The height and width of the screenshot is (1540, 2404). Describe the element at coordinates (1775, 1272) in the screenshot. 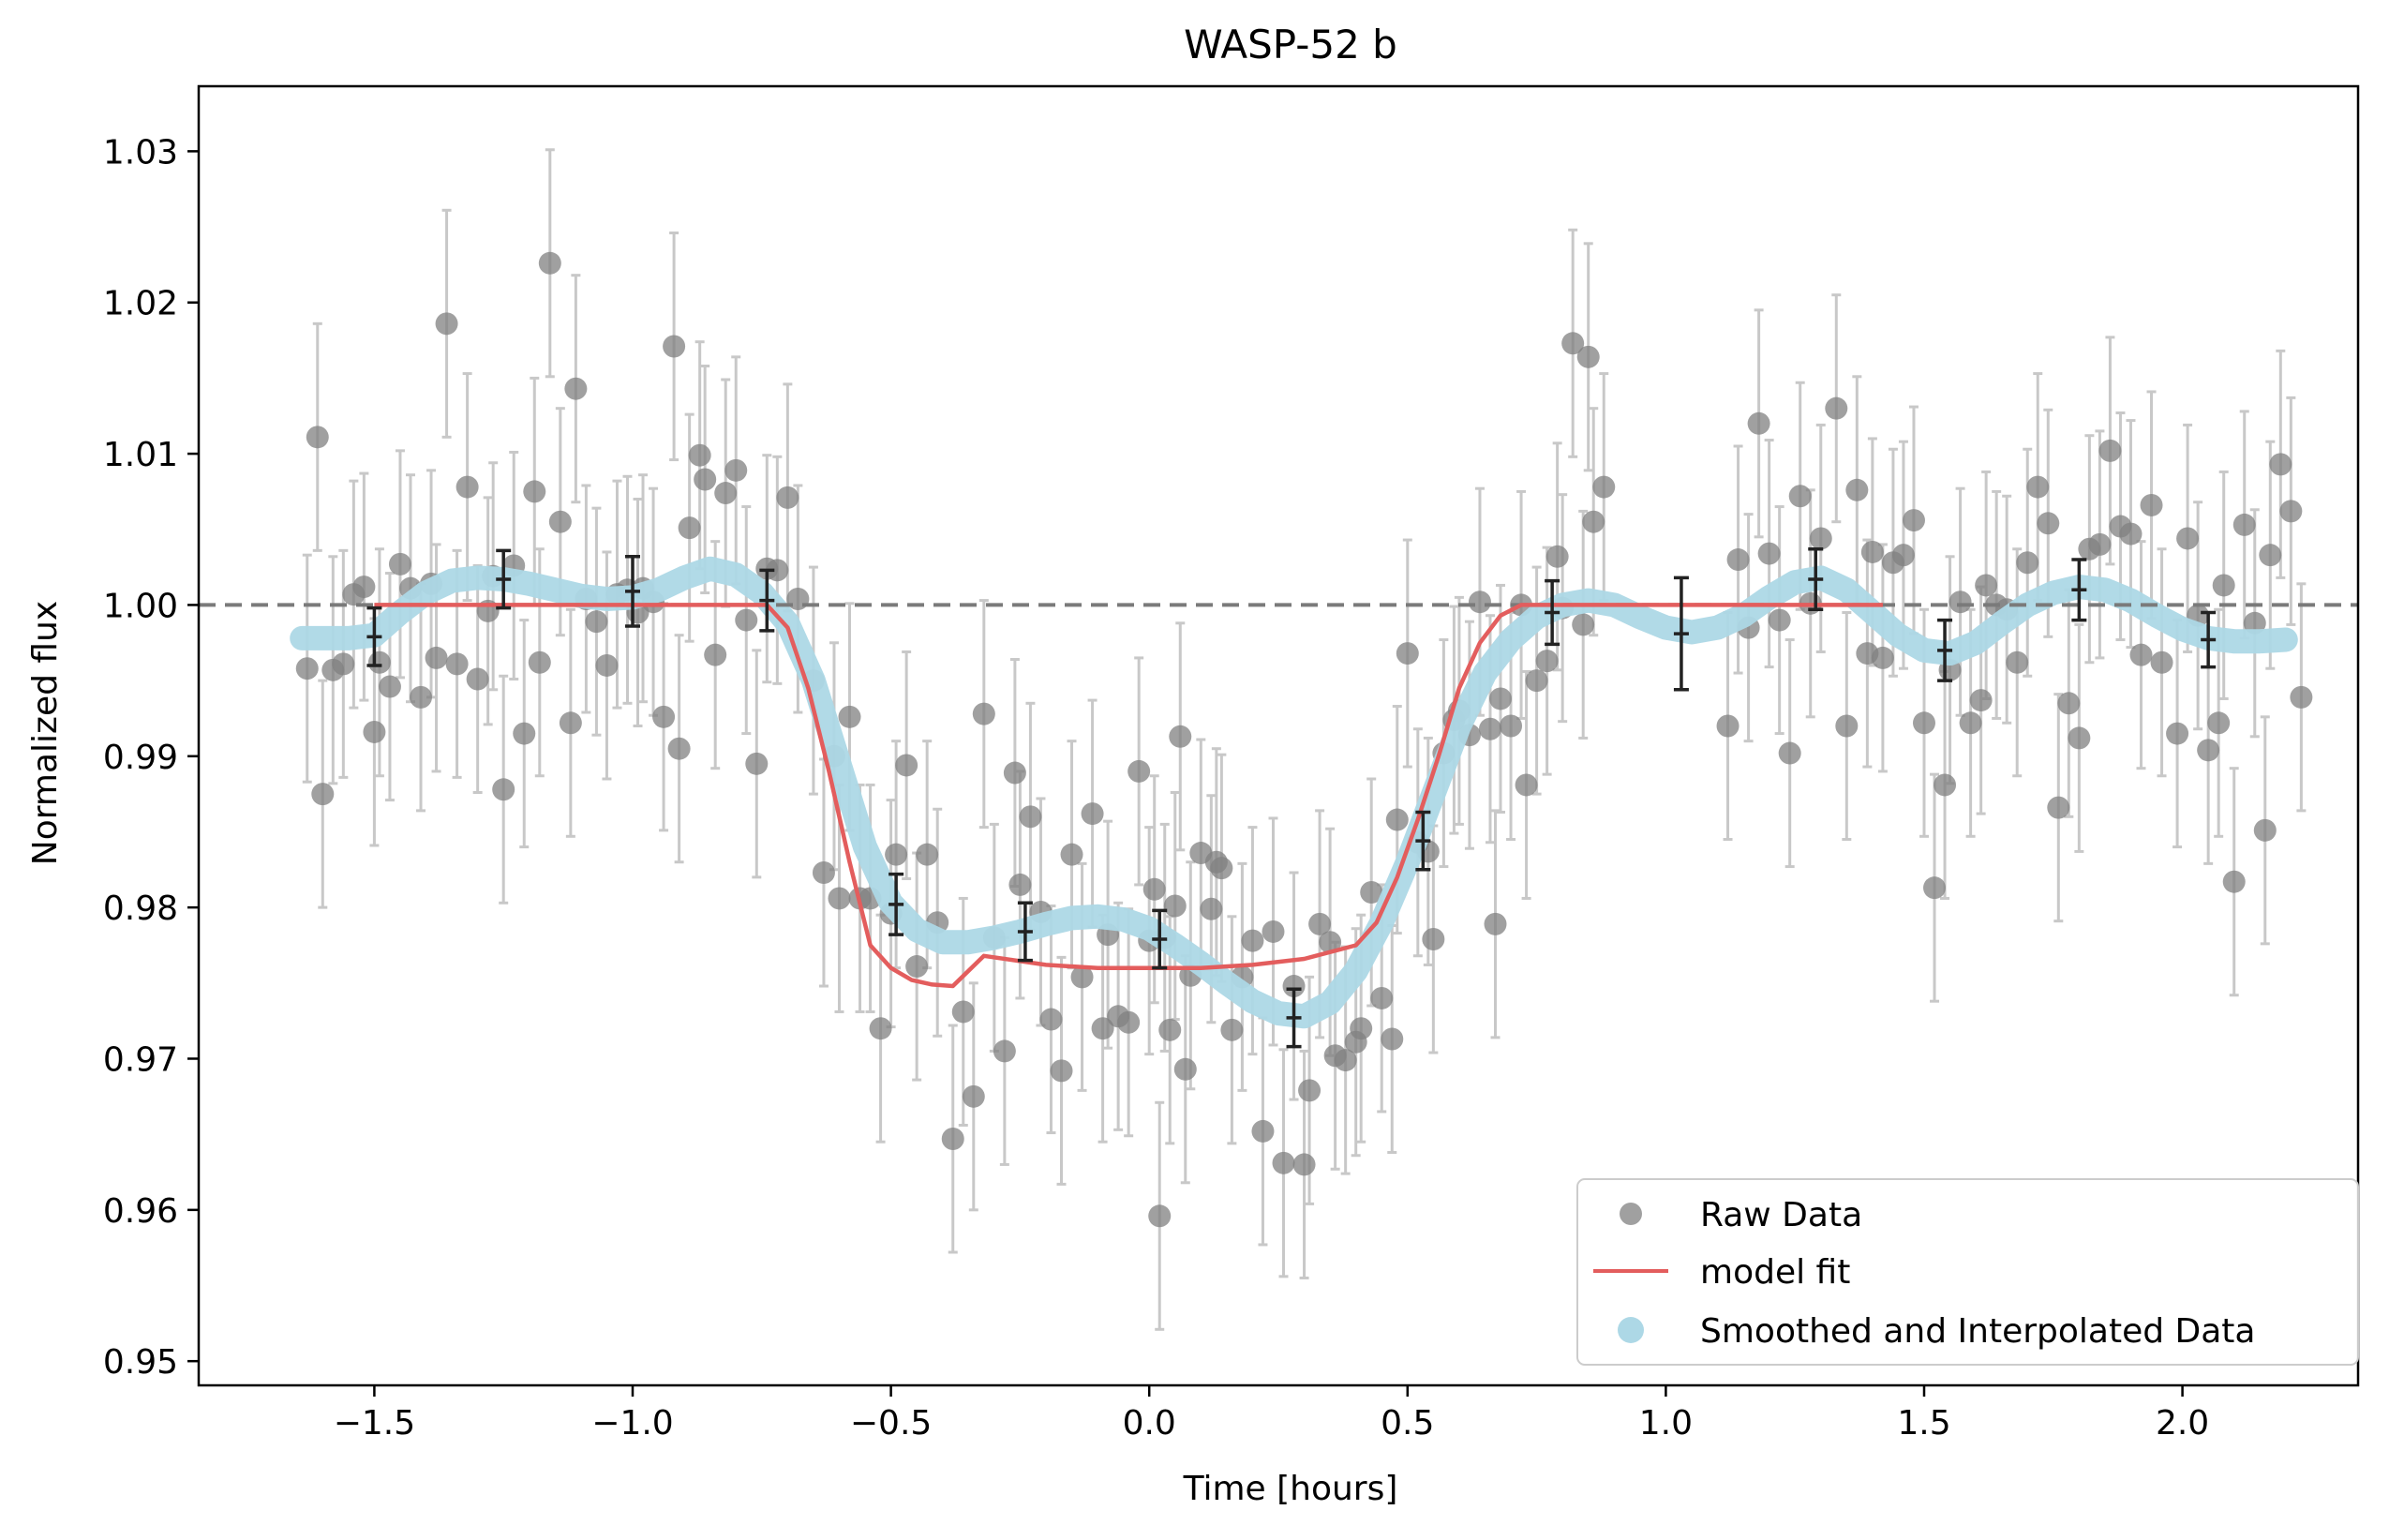

I see `legend-model-label: model fit` at that location.